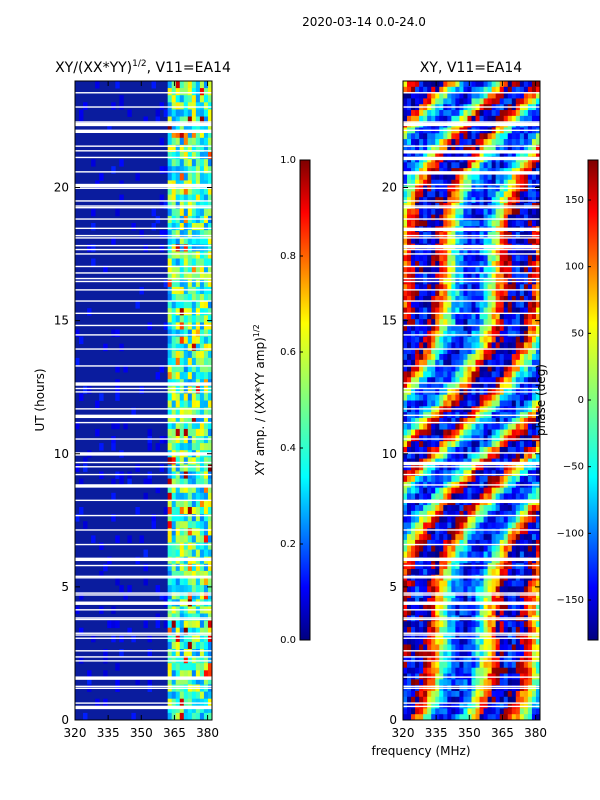  Describe the element at coordinates (288, 448) in the screenshot. I see `amplitude-colorbar-tick-label: 0.4` at that location.